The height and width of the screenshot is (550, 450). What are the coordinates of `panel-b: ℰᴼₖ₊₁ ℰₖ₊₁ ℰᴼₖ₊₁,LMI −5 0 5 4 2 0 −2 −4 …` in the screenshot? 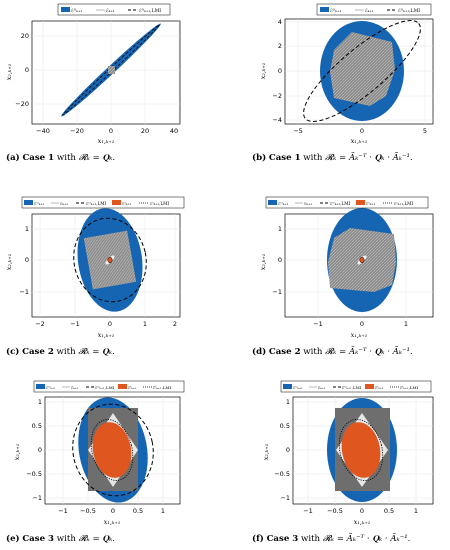 It's located at (346, 74).